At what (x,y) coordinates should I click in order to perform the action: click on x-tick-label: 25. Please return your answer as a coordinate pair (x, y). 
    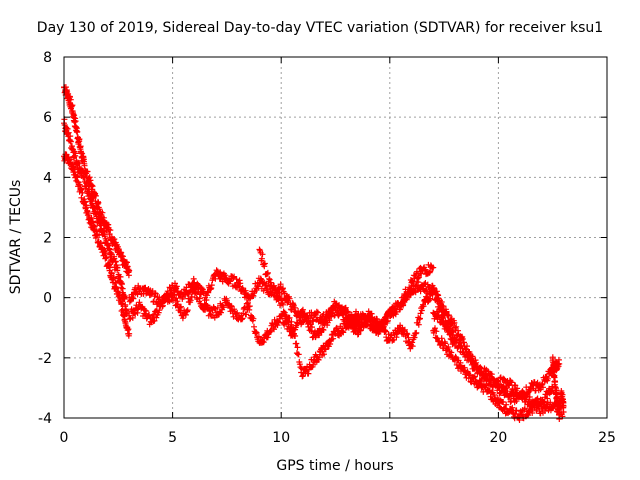
    Looking at the image, I should click on (607, 438).